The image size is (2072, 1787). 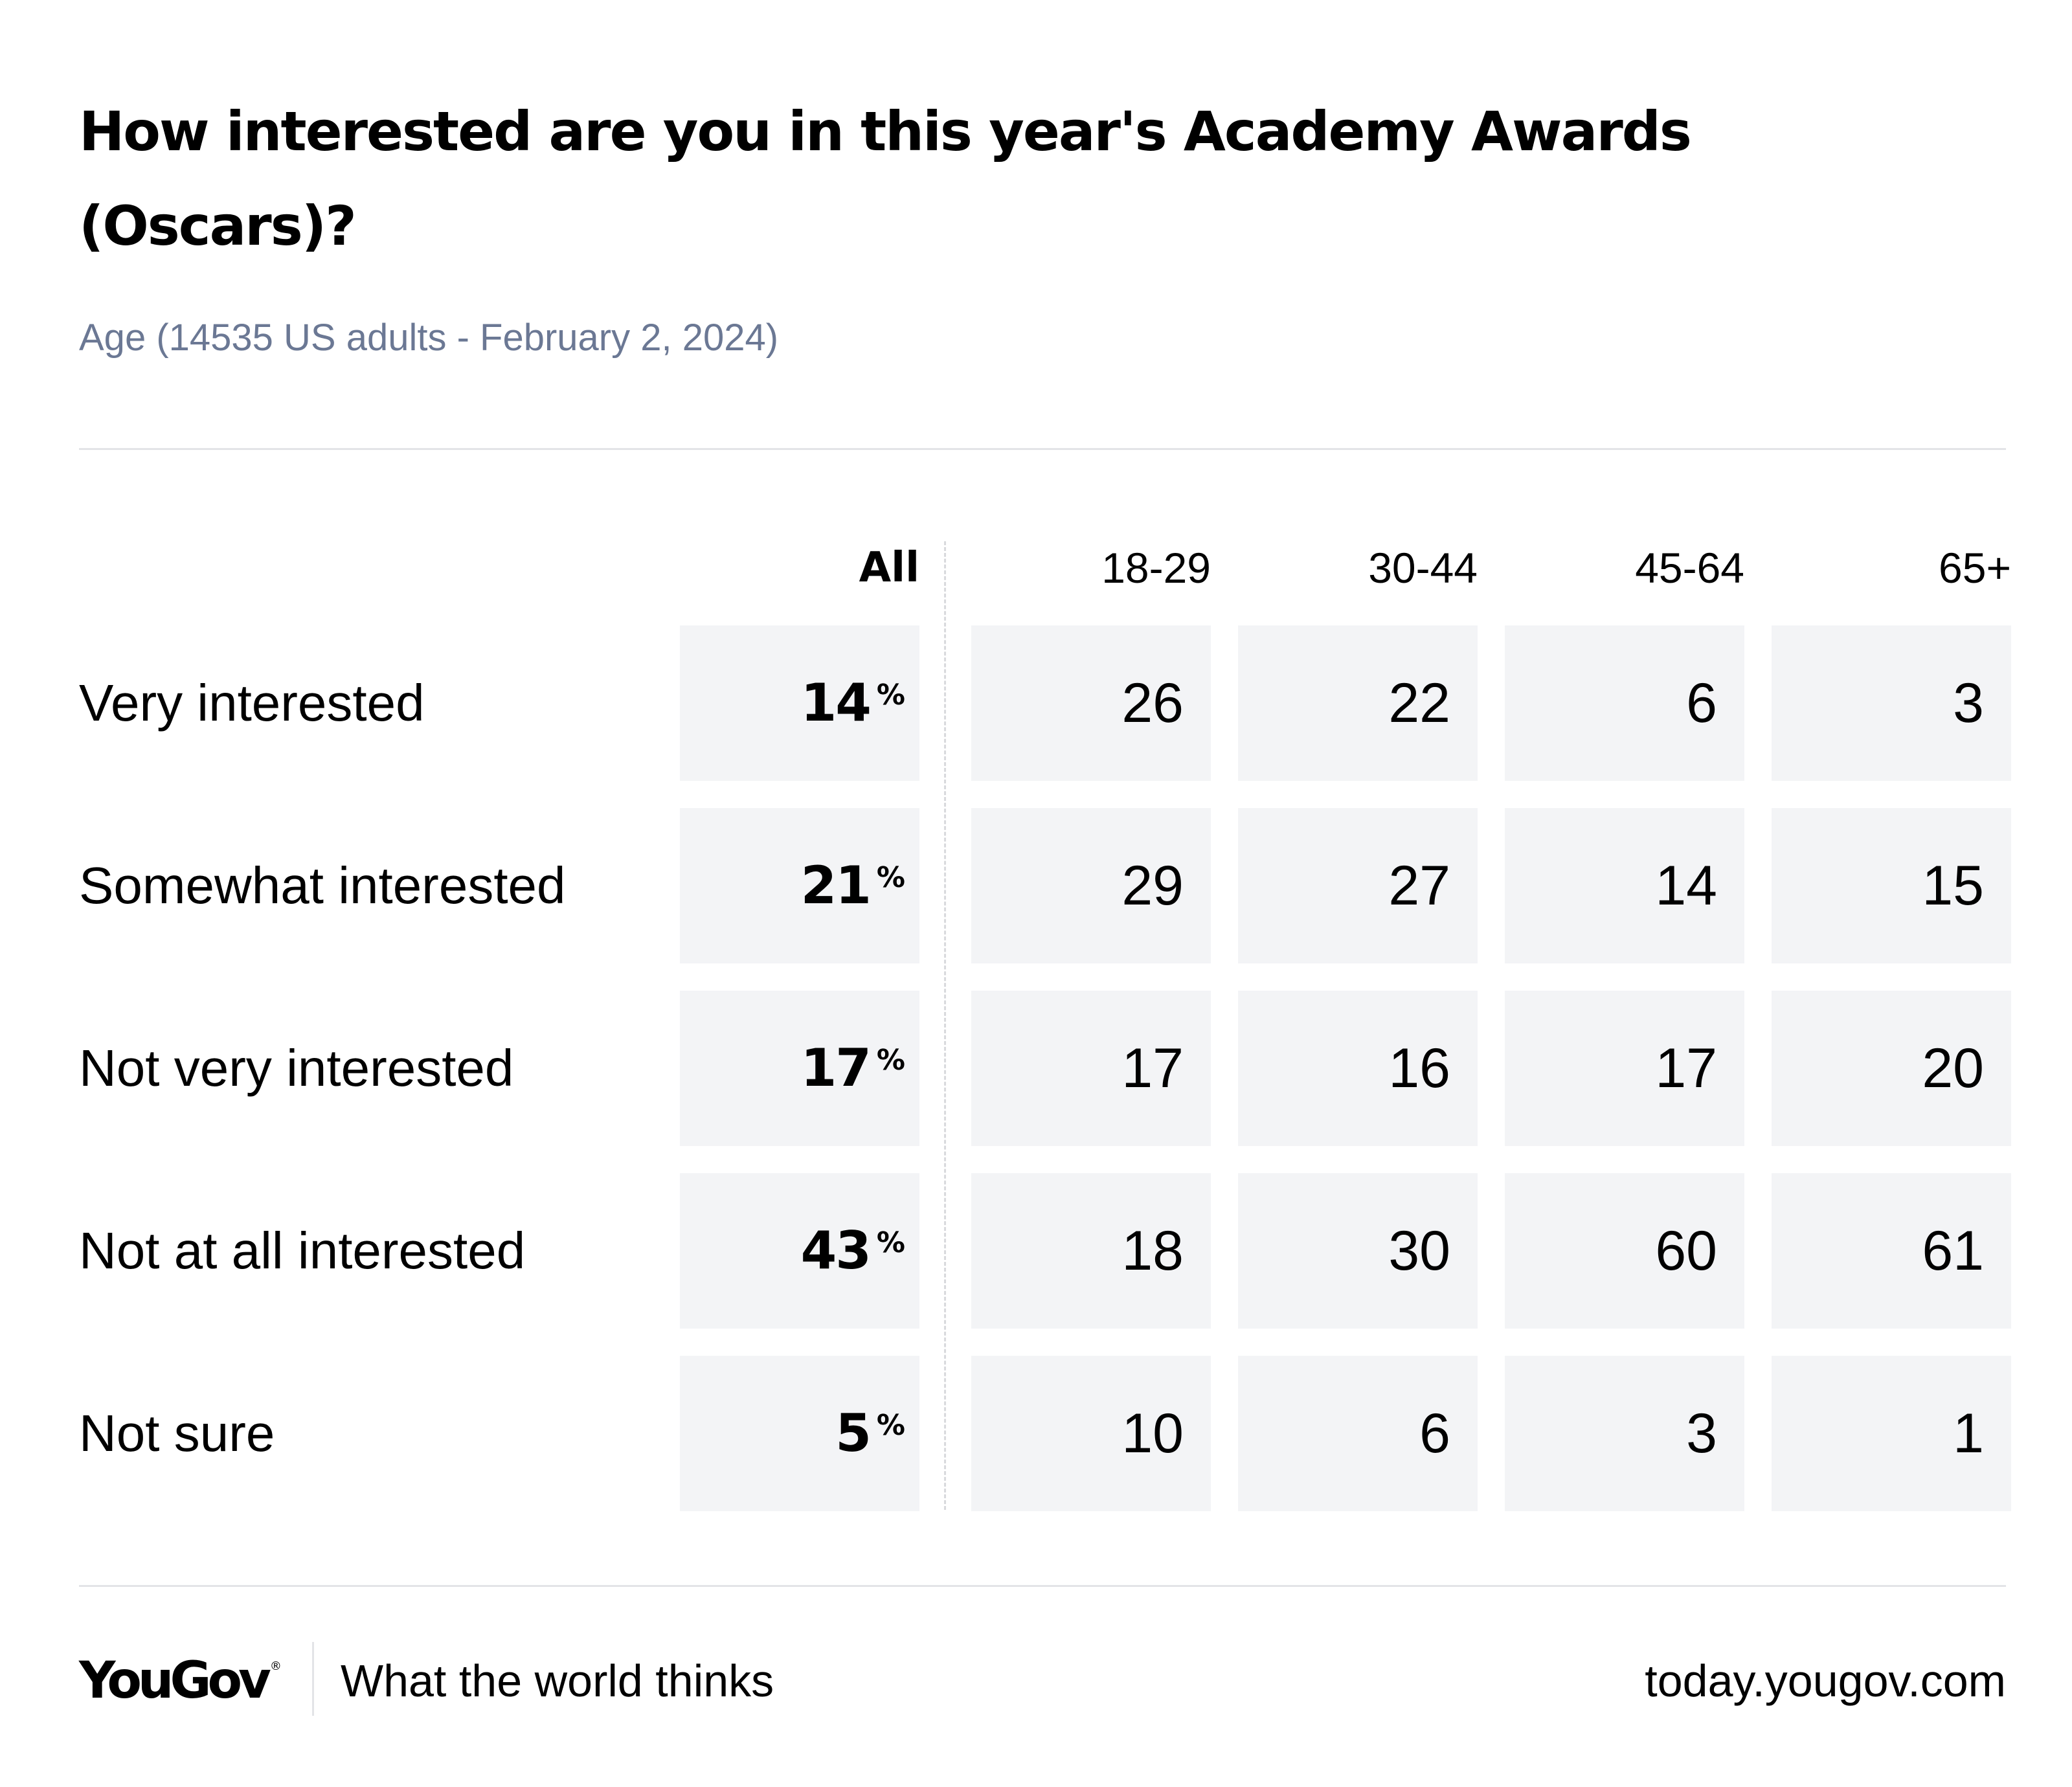 What do you see at coordinates (1156, 568) in the screenshot?
I see `column-header-18-29: 18-29` at bounding box center [1156, 568].